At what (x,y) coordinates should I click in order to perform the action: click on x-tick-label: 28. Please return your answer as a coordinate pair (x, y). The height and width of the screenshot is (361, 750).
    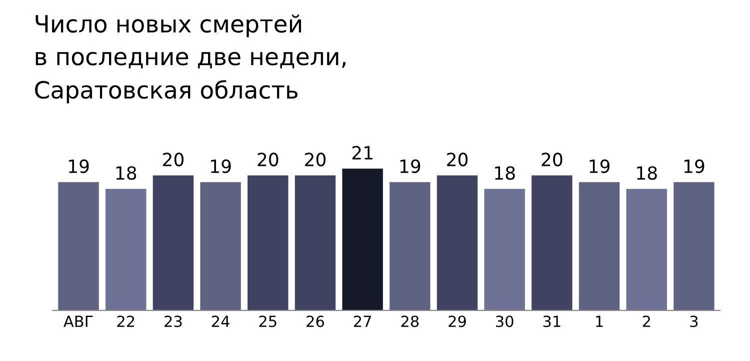
    Looking at the image, I should click on (410, 322).